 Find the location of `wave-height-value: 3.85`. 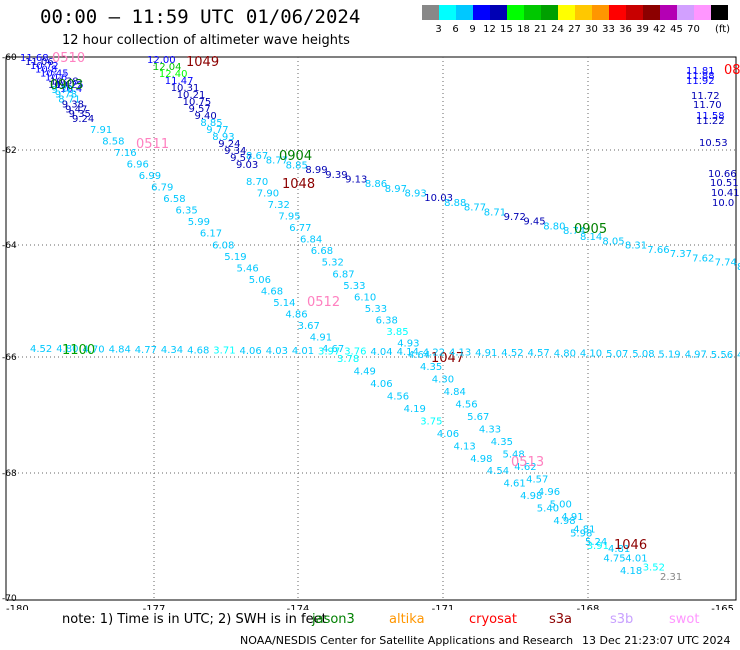

wave-height-value: 3.85 is located at coordinates (397, 332).